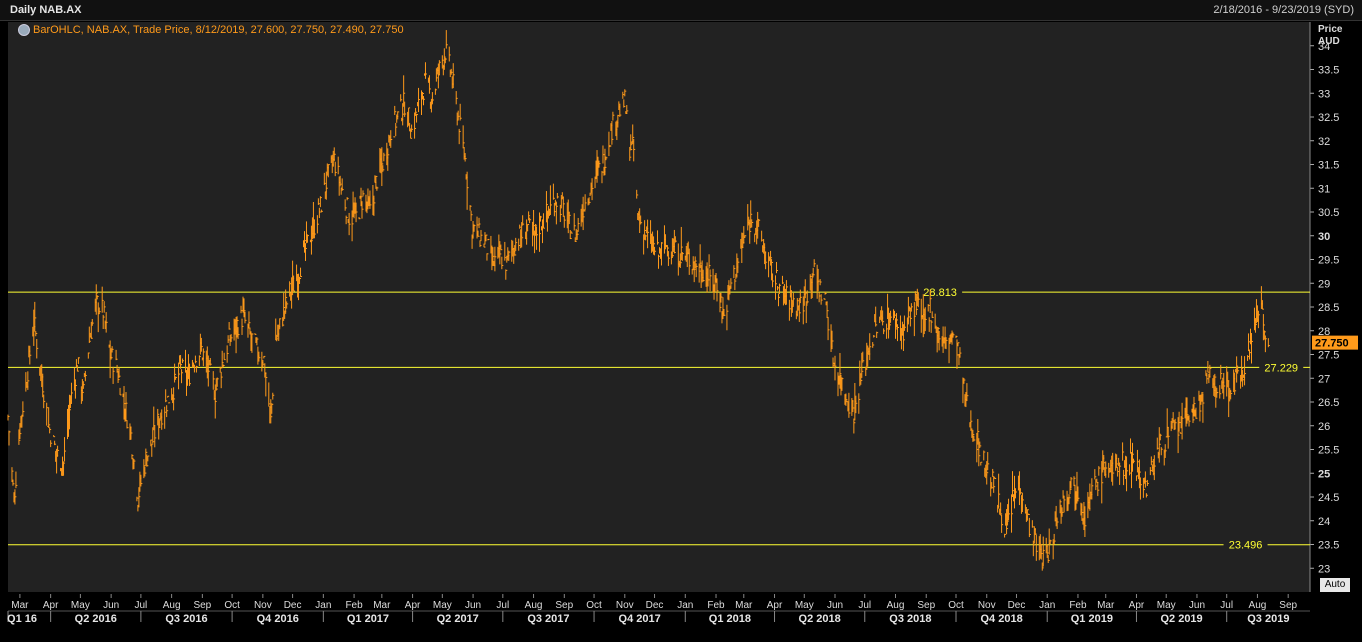 The width and height of the screenshot is (1362, 642). I want to click on hline-label: 23.496, so click(1246, 546).